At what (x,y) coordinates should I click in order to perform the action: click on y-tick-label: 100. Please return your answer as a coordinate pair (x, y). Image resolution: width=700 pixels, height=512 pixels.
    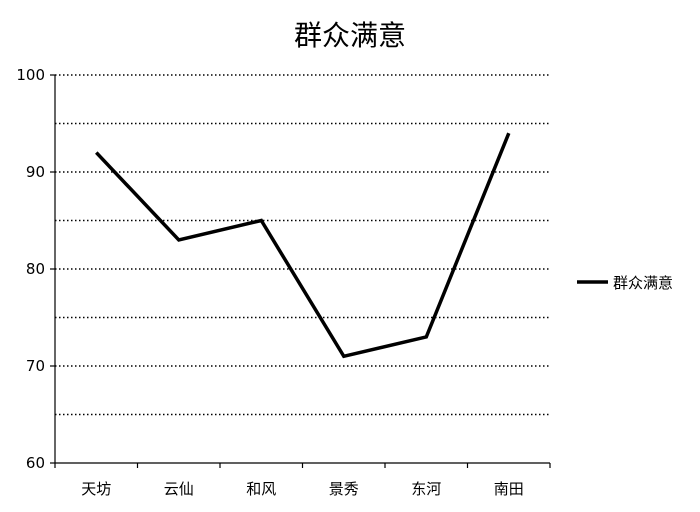
    Looking at the image, I should click on (30, 75).